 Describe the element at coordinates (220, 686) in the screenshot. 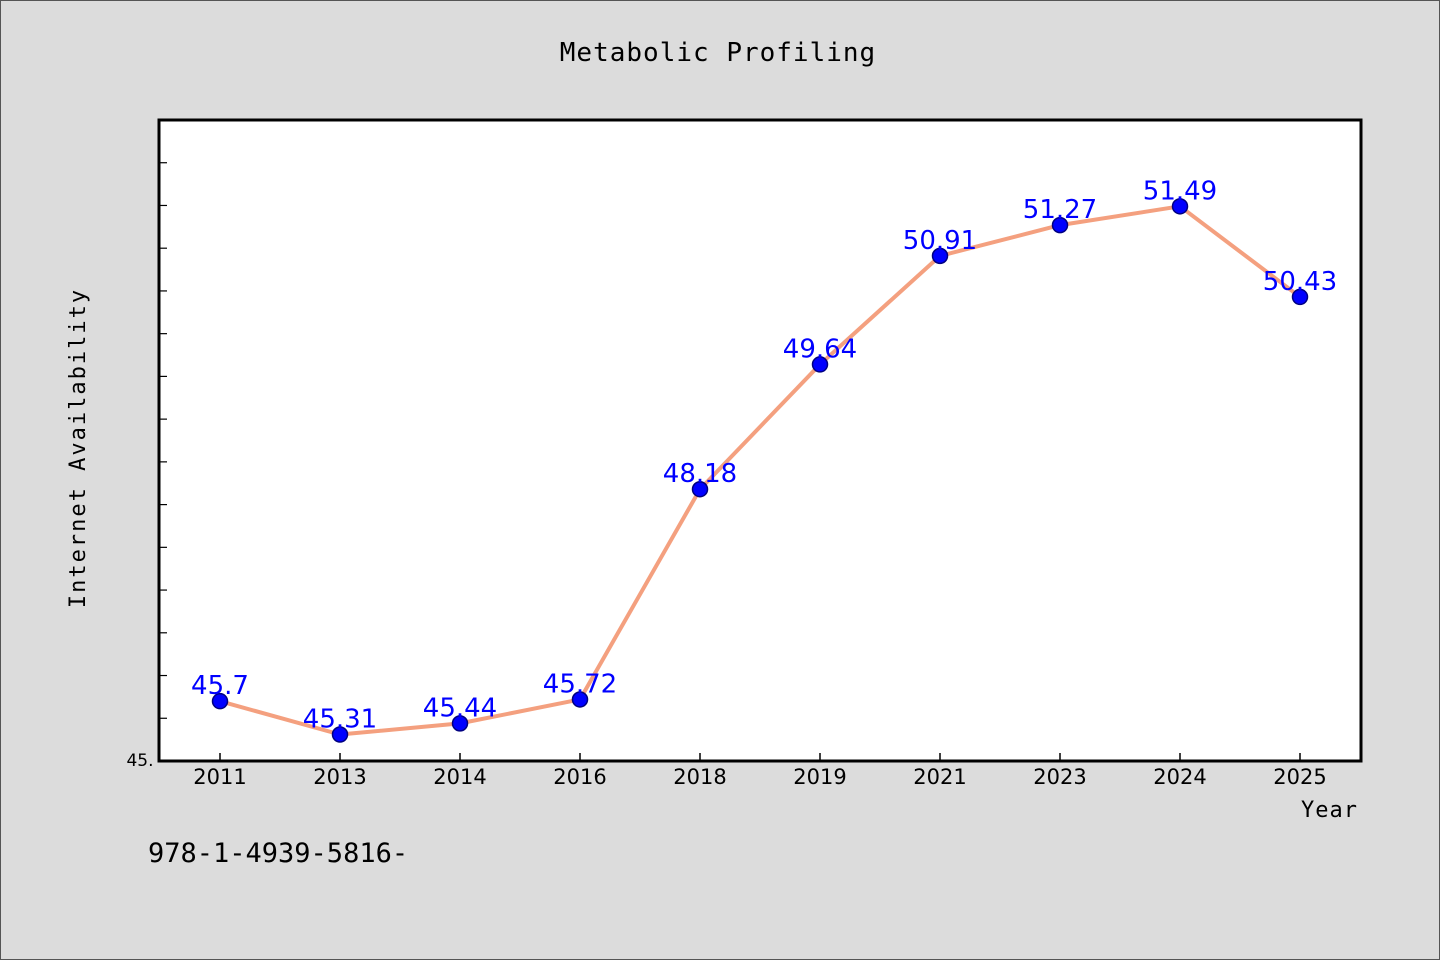

I see `data-label: 45.7` at that location.